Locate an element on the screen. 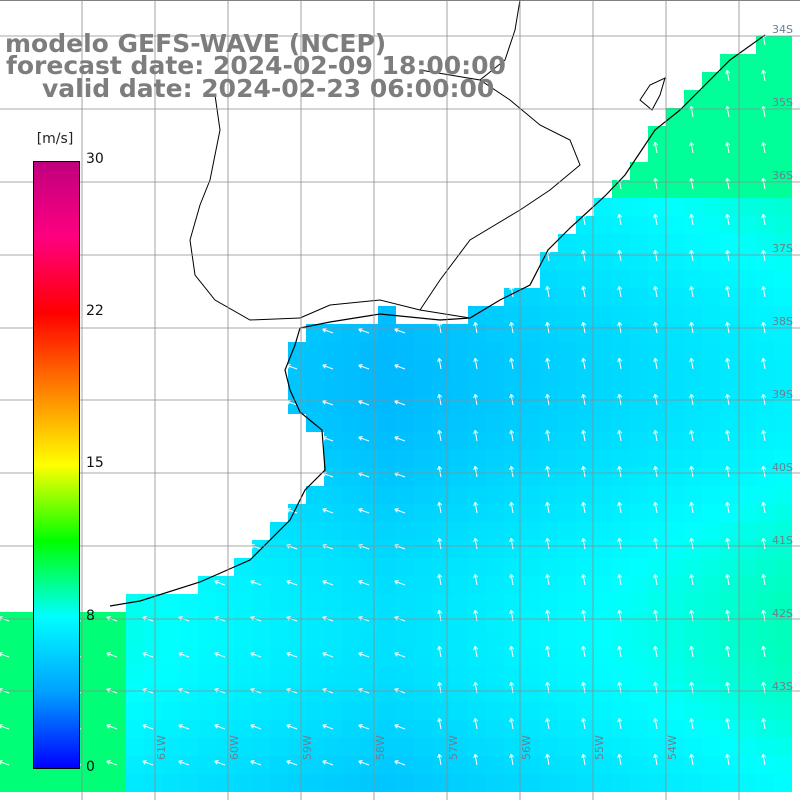  lat-label: 41S is located at coordinates (782, 540).